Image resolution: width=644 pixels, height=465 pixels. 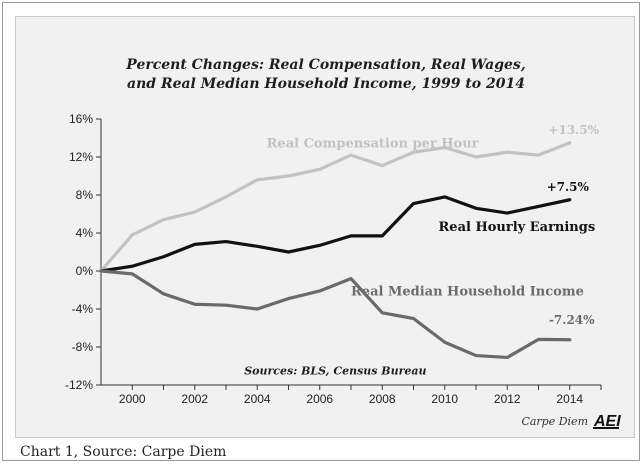 I want to click on series-label-1: Real Compensation per Hour, so click(x=373, y=144).